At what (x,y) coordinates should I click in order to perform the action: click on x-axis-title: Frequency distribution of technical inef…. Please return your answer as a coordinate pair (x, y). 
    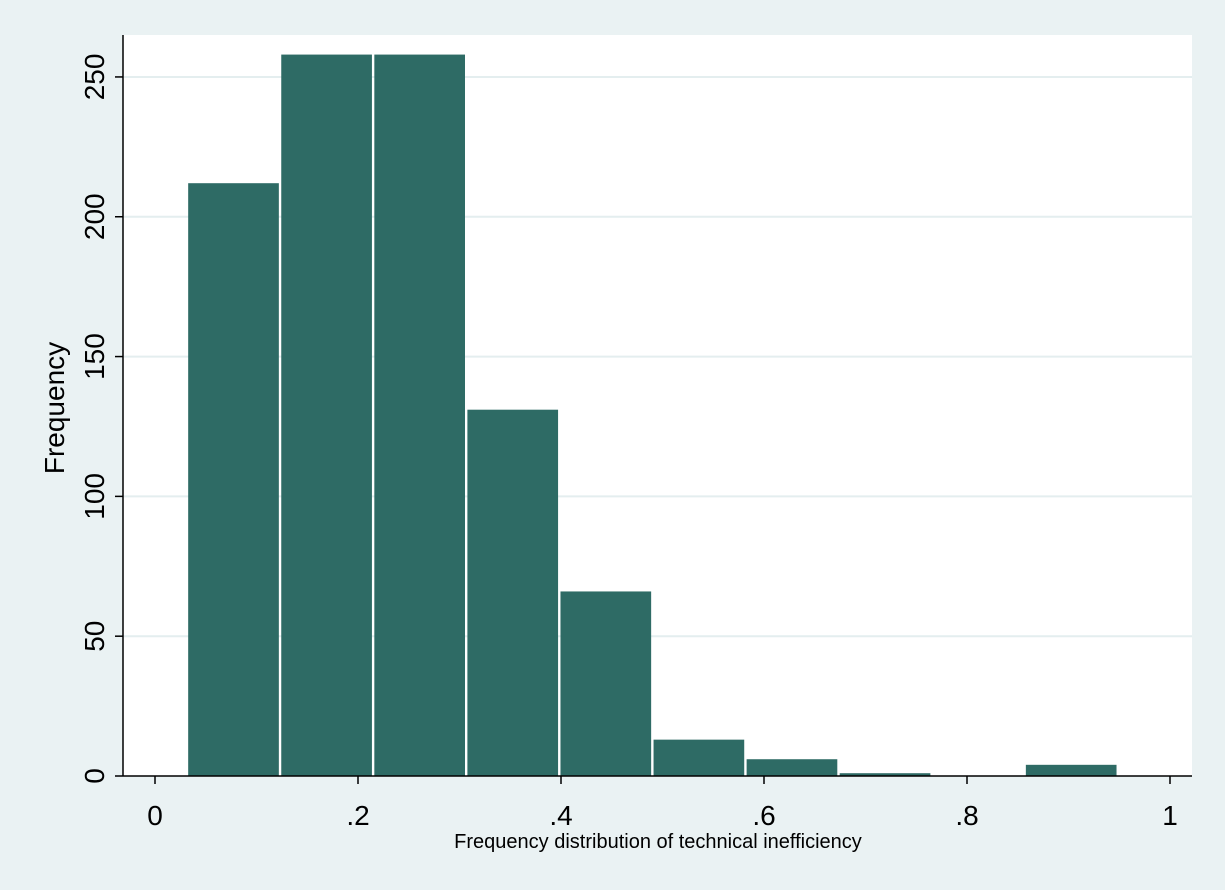
    Looking at the image, I should click on (658, 842).